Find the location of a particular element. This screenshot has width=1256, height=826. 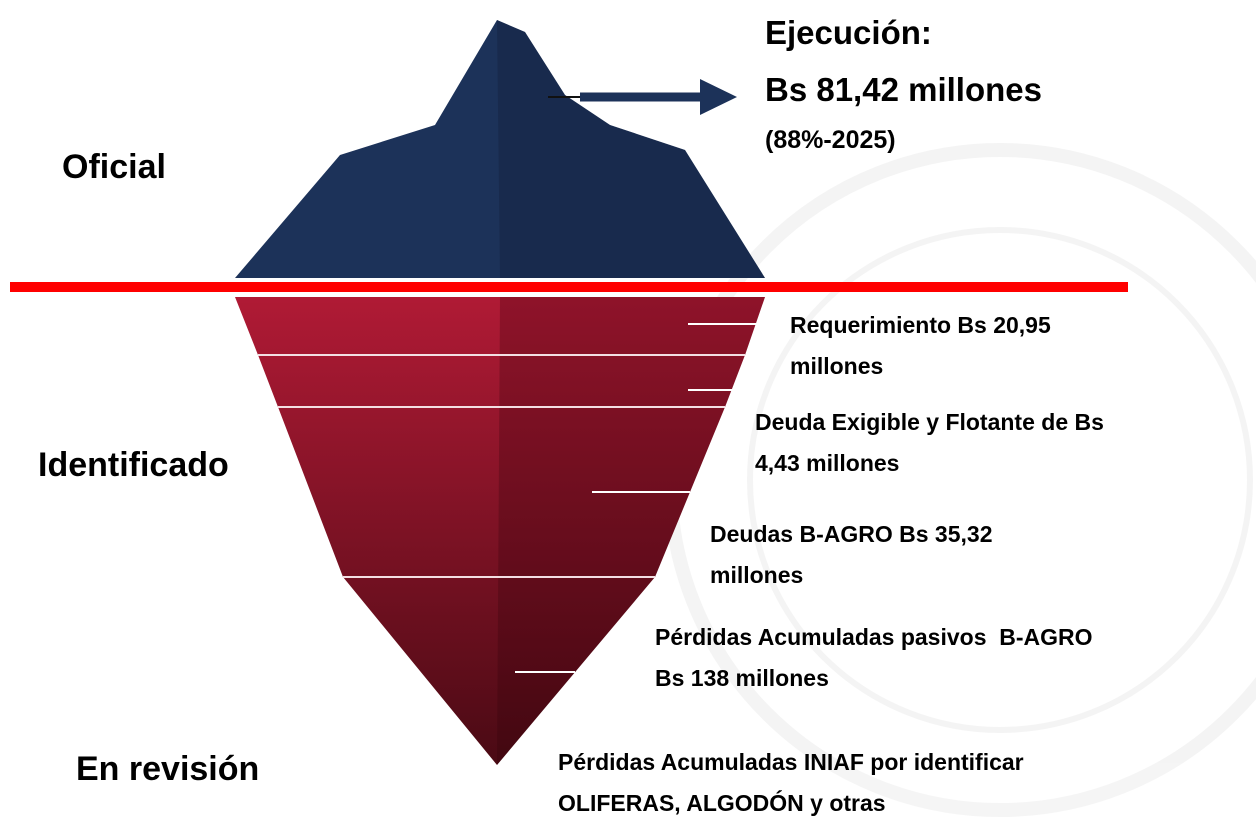

execution-amount: Bs 81,42 millones is located at coordinates (903, 89).